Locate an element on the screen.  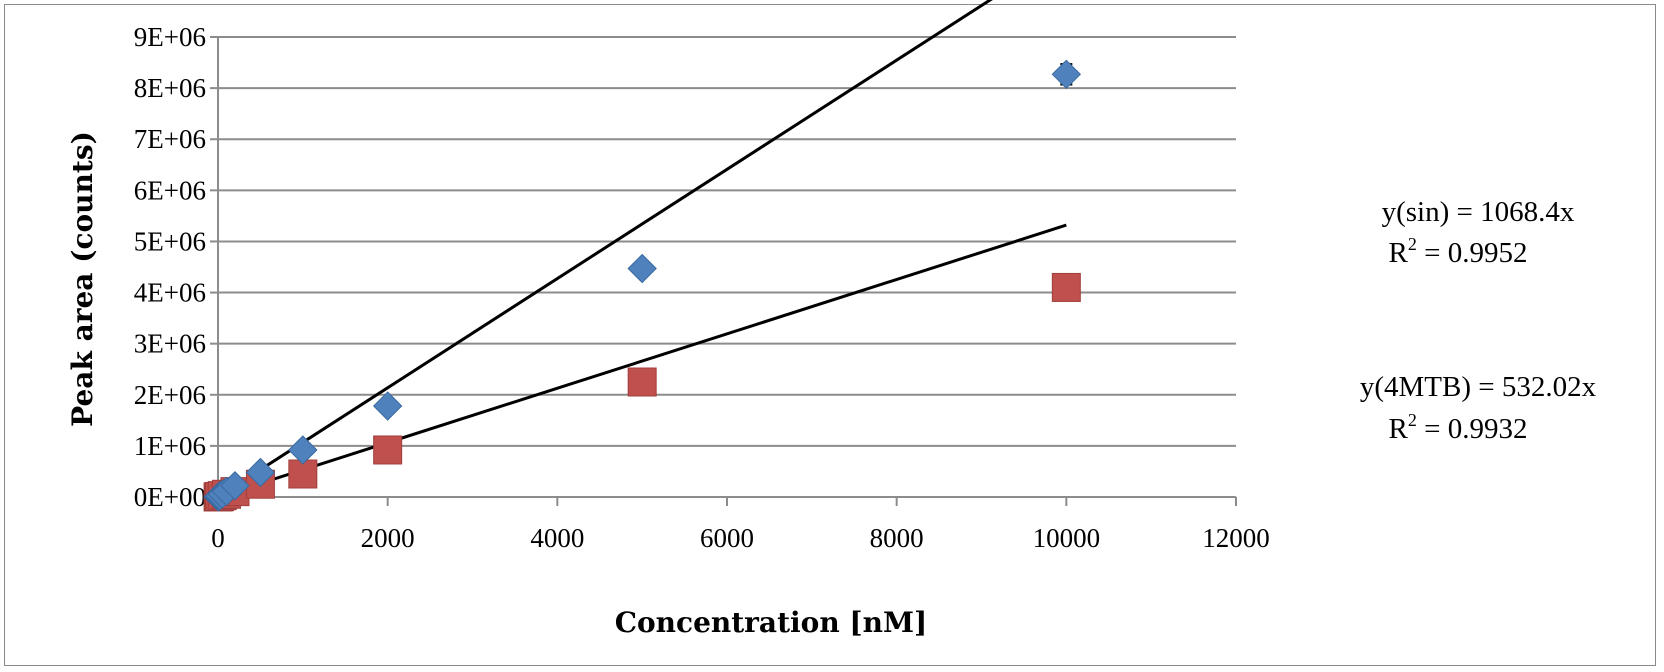
x-tick-label: 6000 is located at coordinates (727, 538).